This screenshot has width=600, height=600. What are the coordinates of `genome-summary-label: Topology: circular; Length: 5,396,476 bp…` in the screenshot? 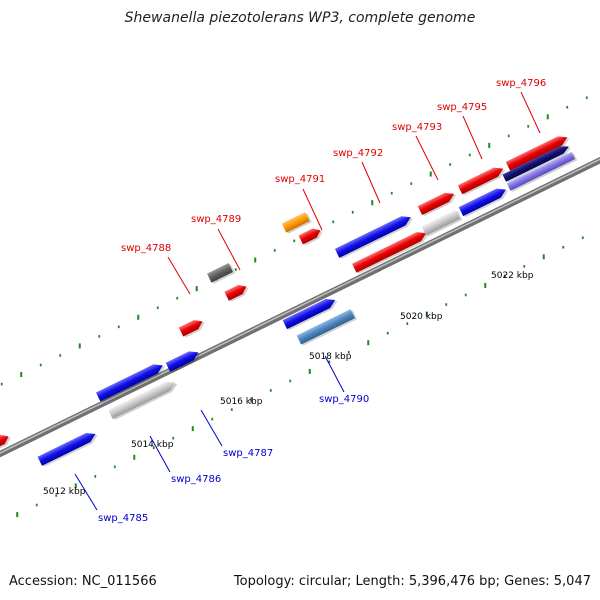 It's located at (412, 581).